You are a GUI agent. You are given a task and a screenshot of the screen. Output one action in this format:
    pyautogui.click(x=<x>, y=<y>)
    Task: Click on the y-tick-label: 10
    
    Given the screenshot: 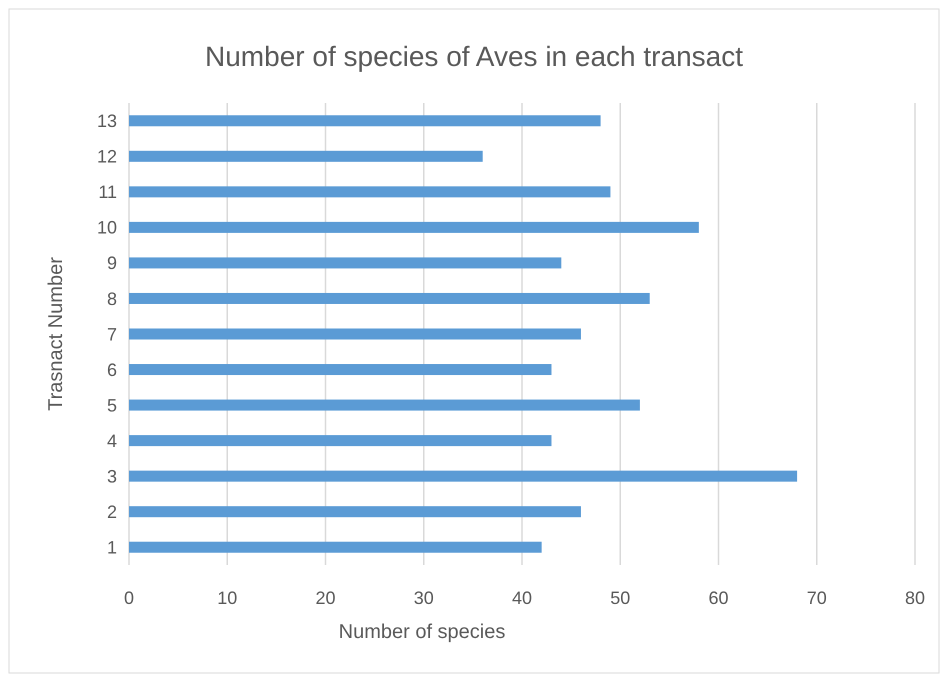 What is the action you would take?
    pyautogui.click(x=106, y=228)
    